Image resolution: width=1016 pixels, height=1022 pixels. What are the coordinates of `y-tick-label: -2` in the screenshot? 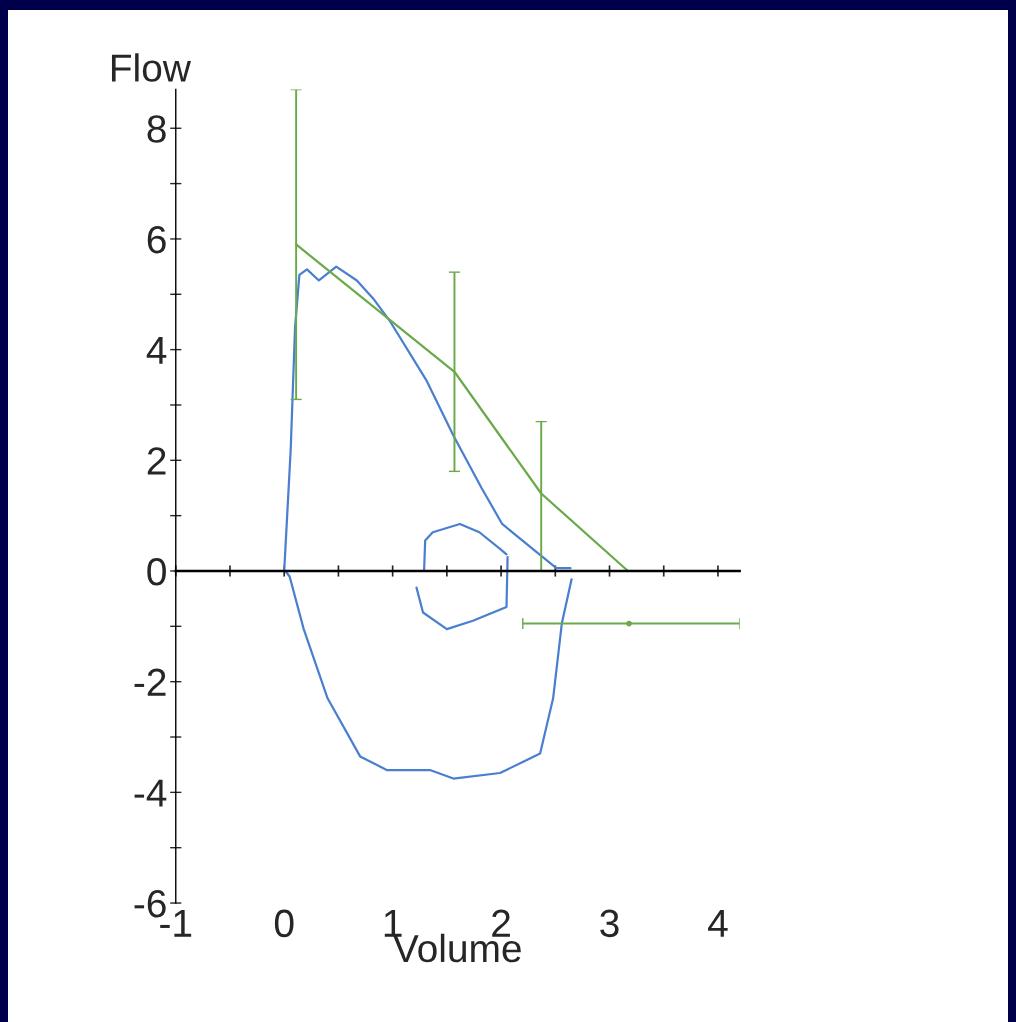 It's located at (150, 682).